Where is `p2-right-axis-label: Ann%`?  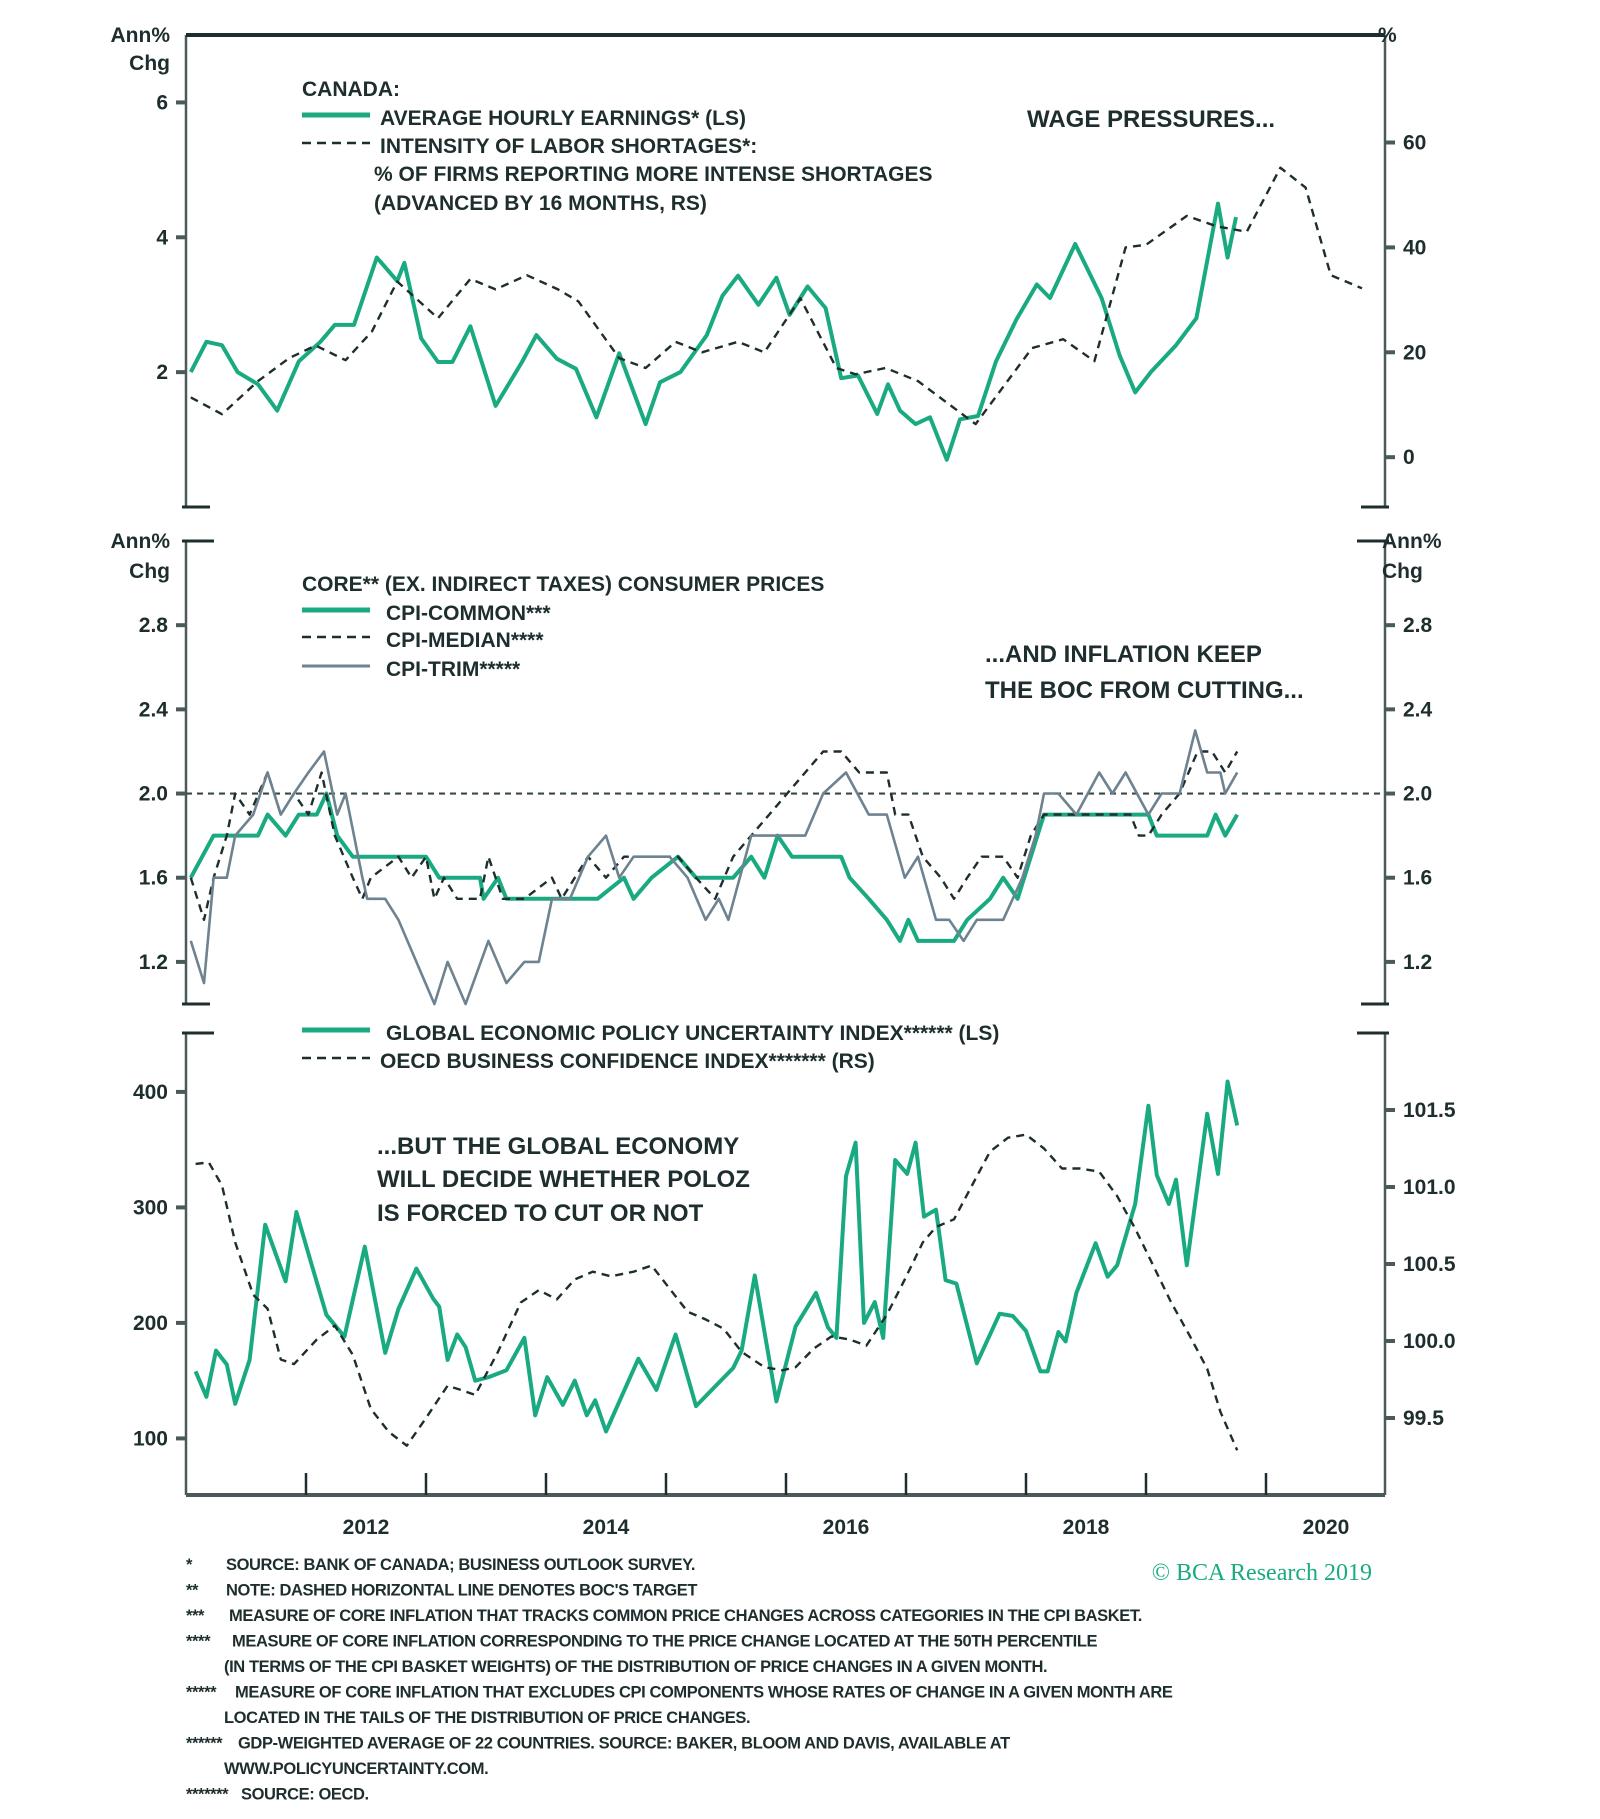 p2-right-axis-label: Ann% is located at coordinates (1412, 541).